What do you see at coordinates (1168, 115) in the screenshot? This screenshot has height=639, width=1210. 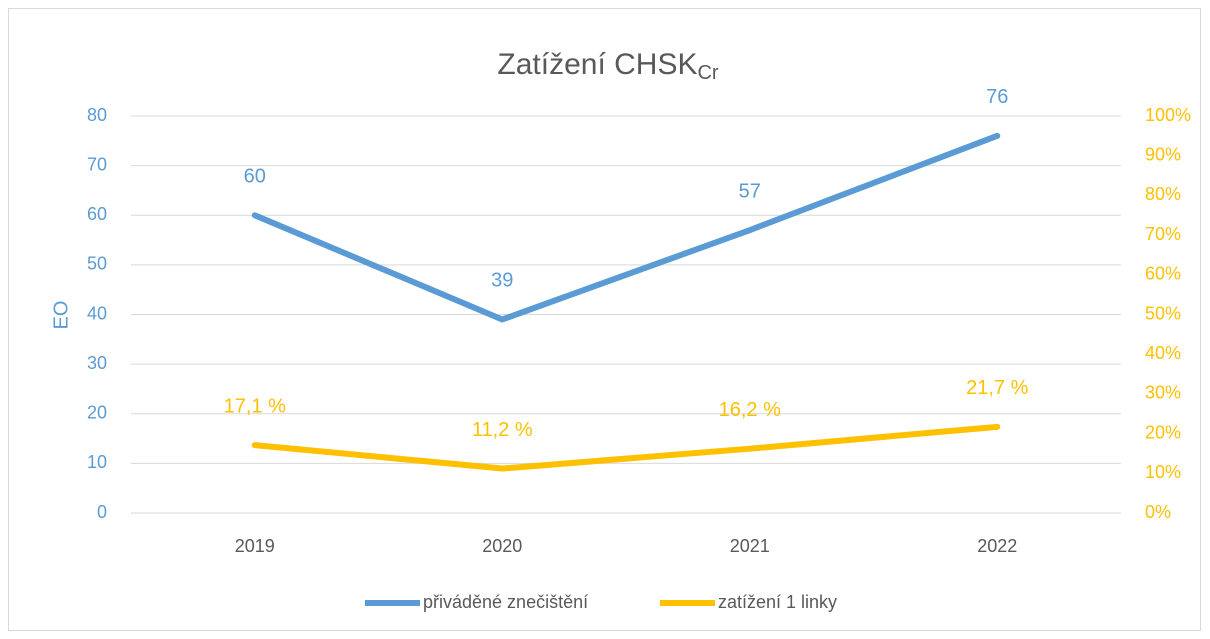 I see `y2-tick-label: 100%` at bounding box center [1168, 115].